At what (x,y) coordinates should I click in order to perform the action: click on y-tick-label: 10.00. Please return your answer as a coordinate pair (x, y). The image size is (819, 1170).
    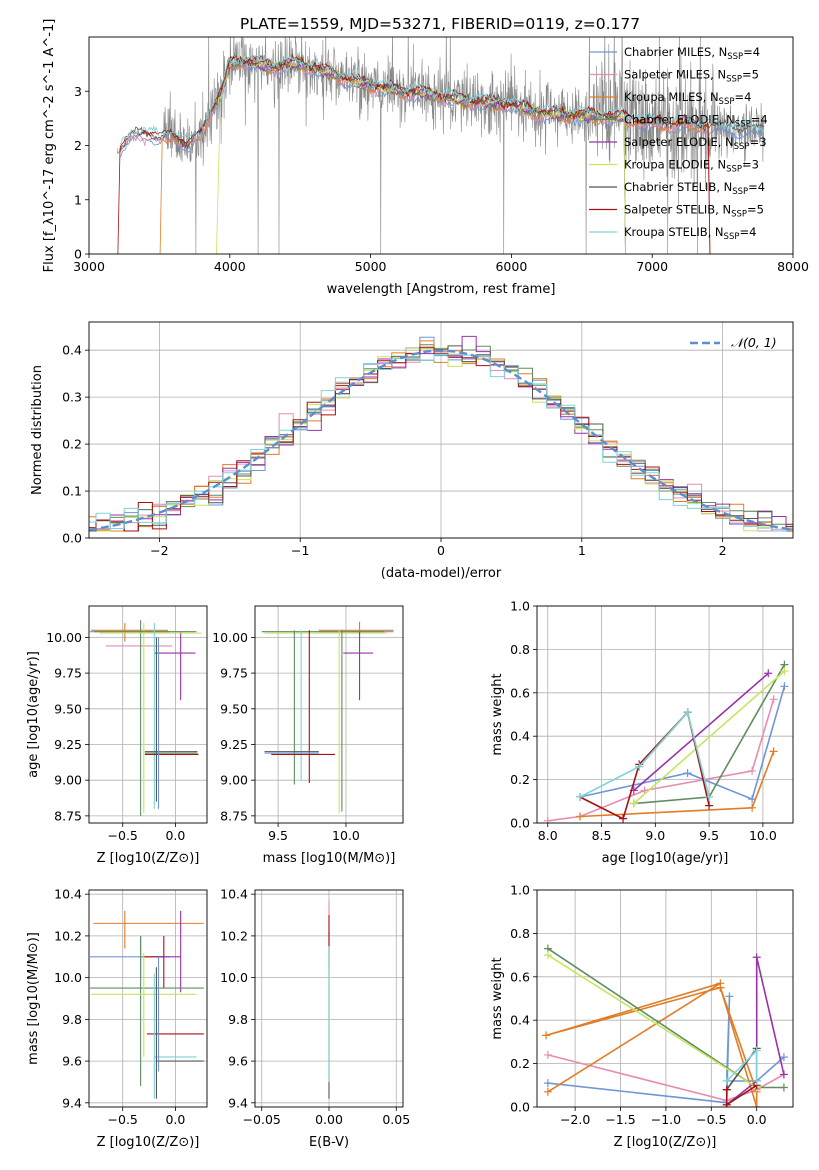
    Looking at the image, I should click on (230, 637).